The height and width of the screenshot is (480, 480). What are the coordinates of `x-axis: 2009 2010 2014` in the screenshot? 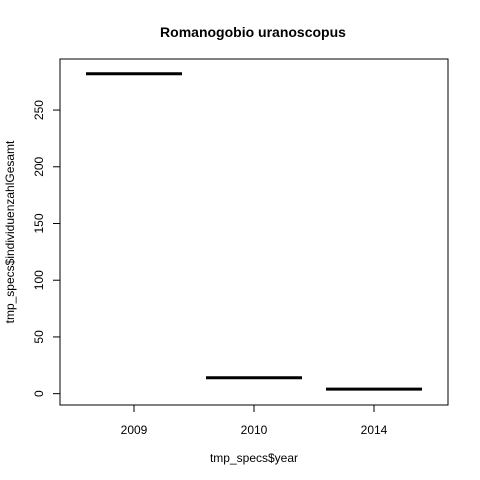 It's located at (254, 421).